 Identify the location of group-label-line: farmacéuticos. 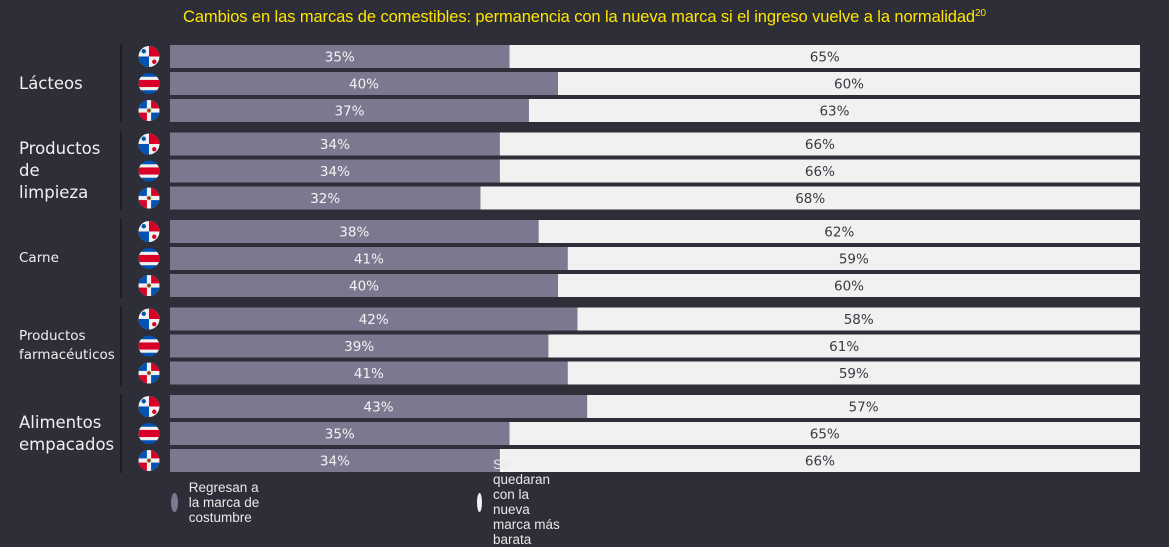
(67, 355).